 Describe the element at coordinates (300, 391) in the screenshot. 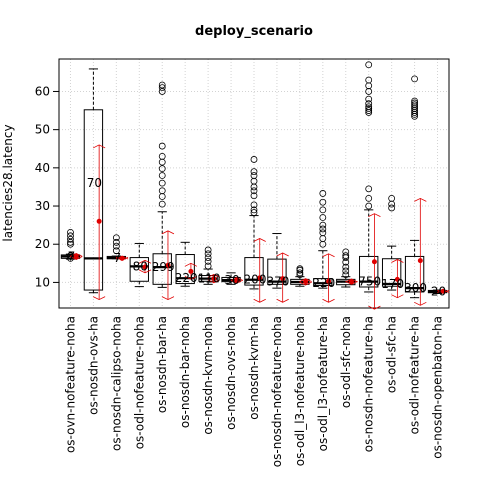

I see `x-tick-label: os-odl_l3-nofeature-noha` at that location.